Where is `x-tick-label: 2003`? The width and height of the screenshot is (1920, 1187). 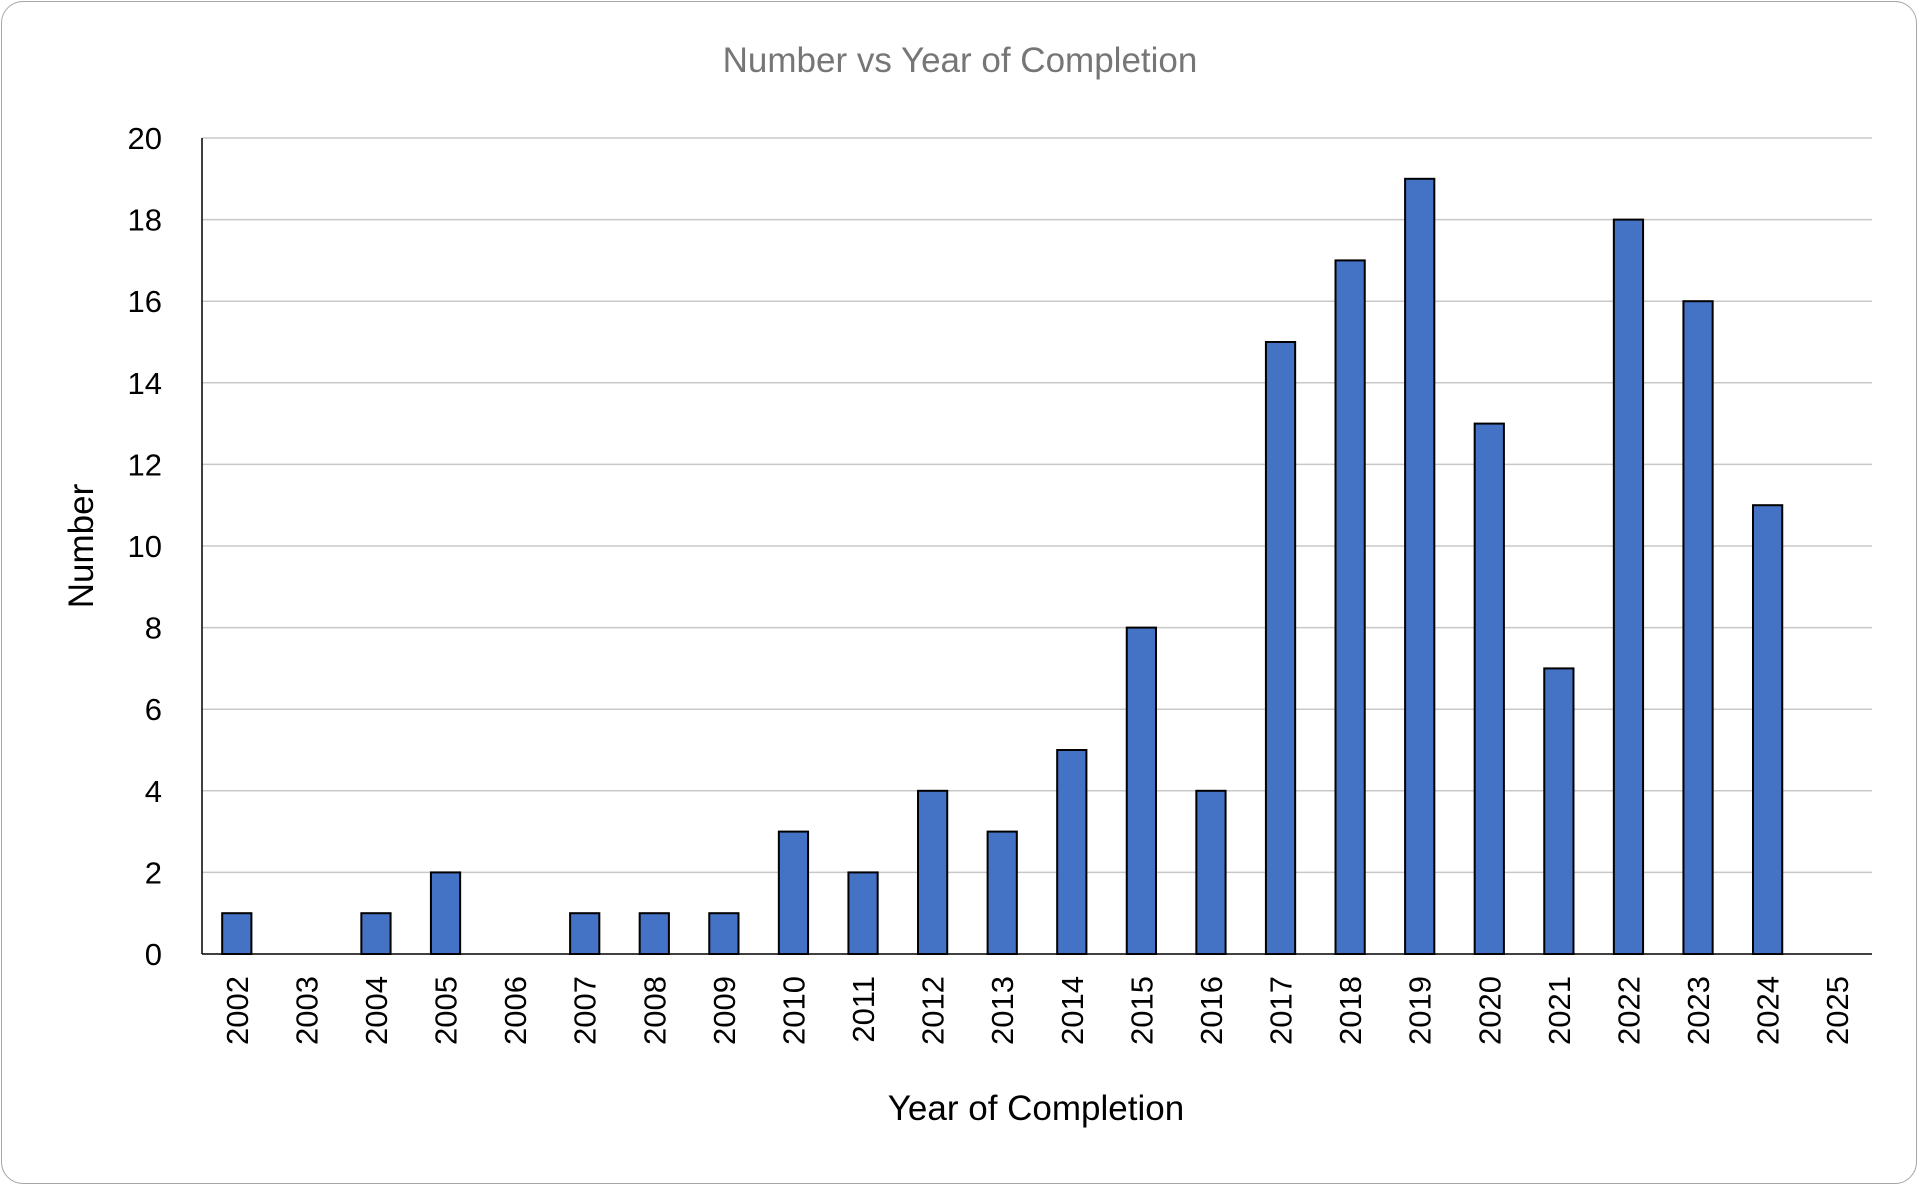 x-tick-label: 2003 is located at coordinates (306, 1010).